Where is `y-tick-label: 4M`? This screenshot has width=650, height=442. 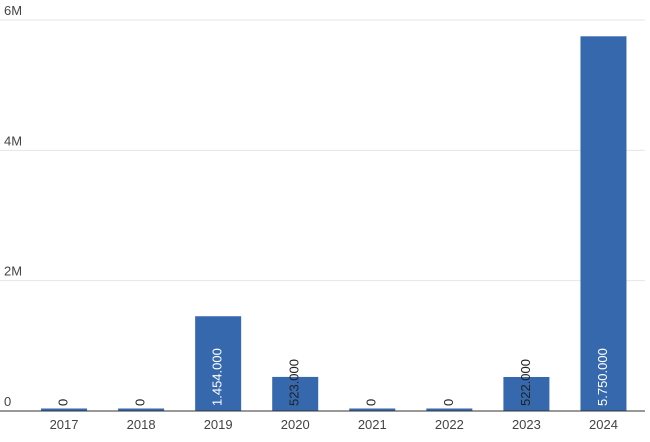
y-tick-label: 4M is located at coordinates (13, 140).